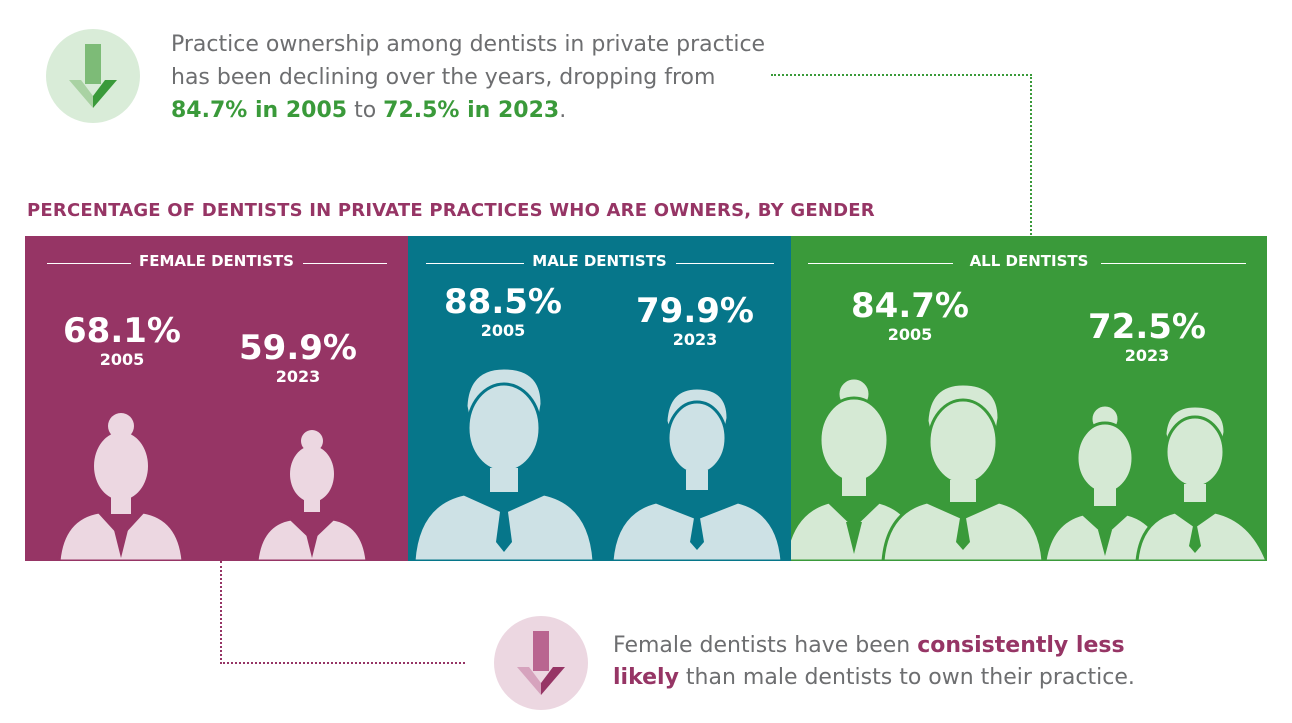 The width and height of the screenshot is (1292, 723). What do you see at coordinates (963, 471) in the screenshot?
I see `all-male-figure-2005` at bounding box center [963, 471].